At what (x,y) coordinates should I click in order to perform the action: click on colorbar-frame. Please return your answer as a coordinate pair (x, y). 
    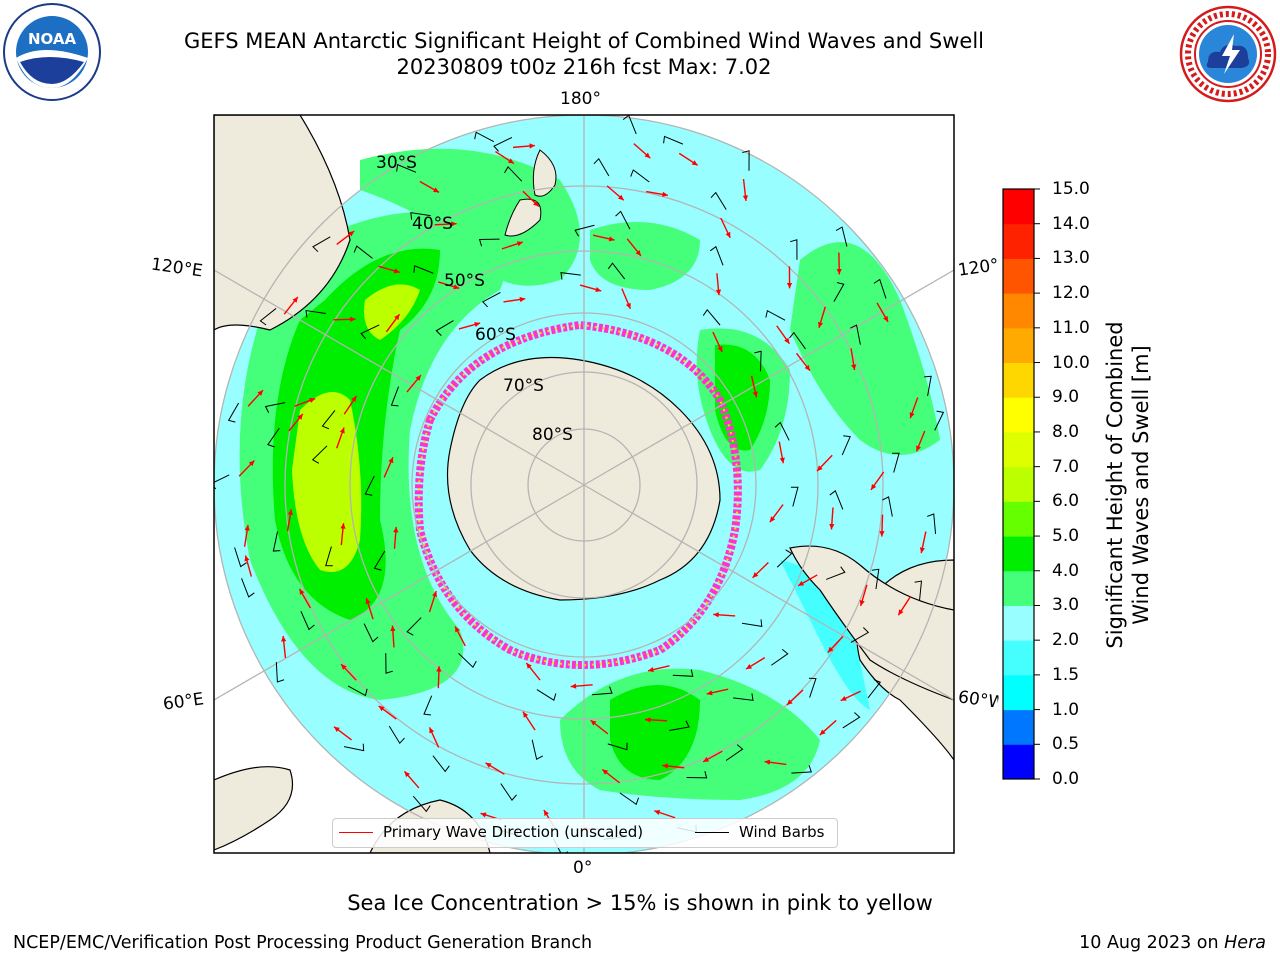
    Looking at the image, I should click on (1018, 484).